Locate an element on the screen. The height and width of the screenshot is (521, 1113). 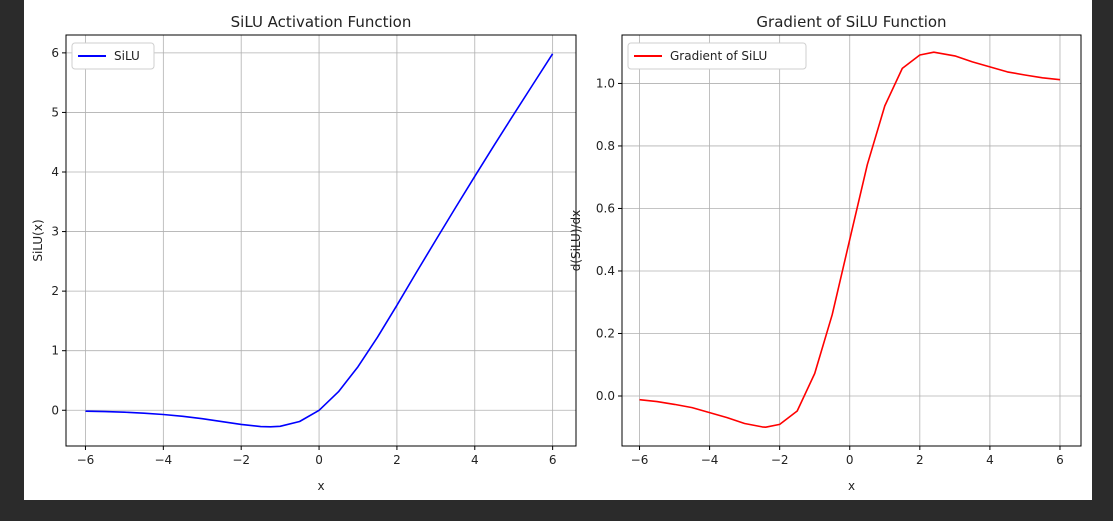
gradient-xtick-label-2: −2 is located at coordinates (780, 460).